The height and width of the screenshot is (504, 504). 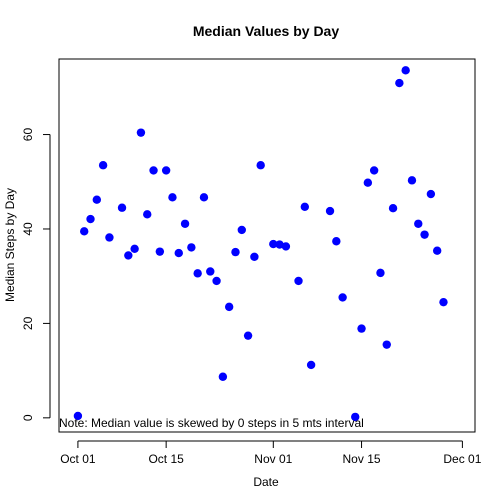 I want to click on x-tick-label: Oct 15, so click(x=166, y=459).